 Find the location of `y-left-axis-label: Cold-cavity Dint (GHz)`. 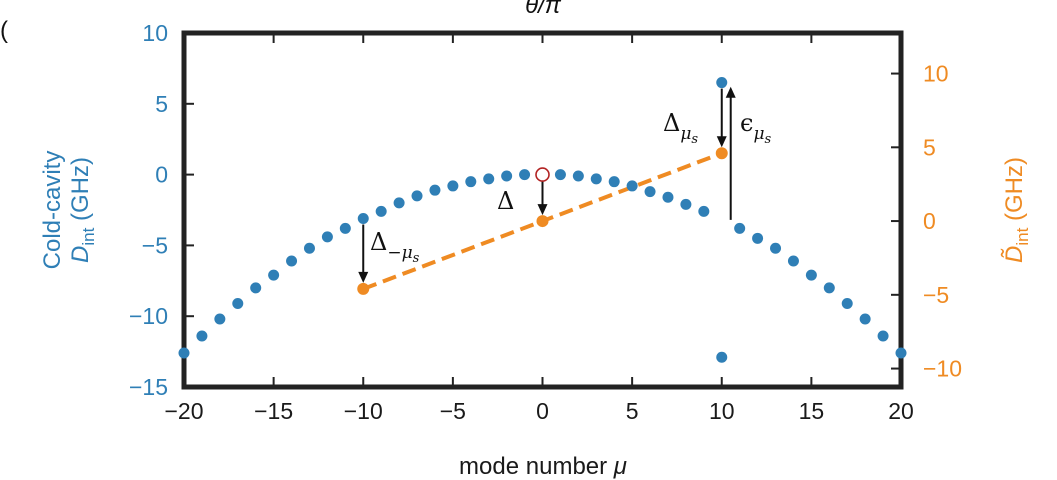

y-left-axis-label: Cold-cavity Dint (GHz) is located at coordinates (68, 210).